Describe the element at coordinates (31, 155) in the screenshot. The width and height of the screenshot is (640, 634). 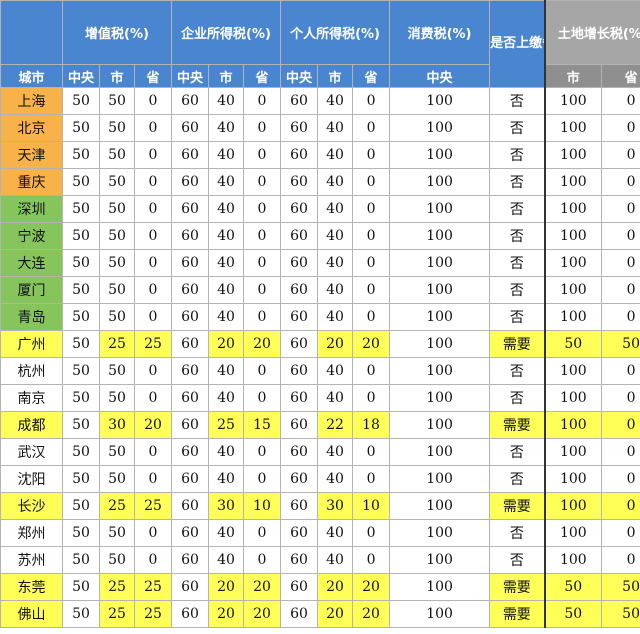
I see `city-cell: 天津` at that location.